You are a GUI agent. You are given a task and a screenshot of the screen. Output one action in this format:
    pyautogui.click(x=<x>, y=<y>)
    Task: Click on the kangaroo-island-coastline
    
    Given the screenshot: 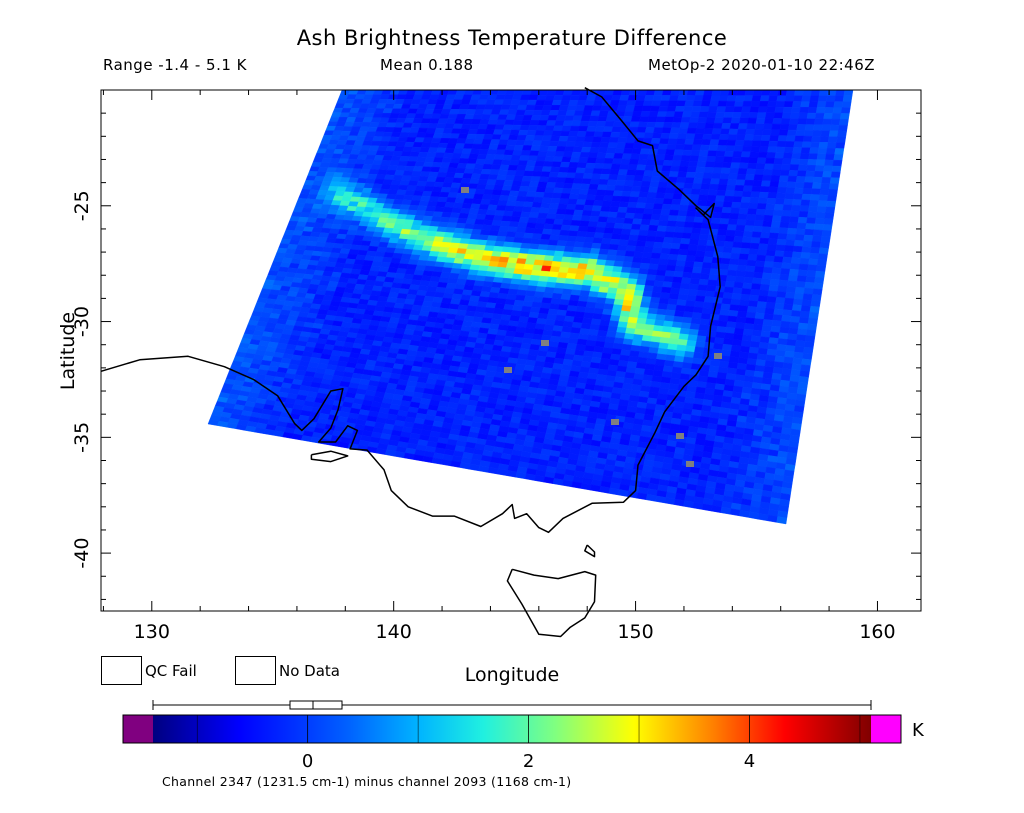 What is the action you would take?
    pyautogui.click(x=329, y=456)
    